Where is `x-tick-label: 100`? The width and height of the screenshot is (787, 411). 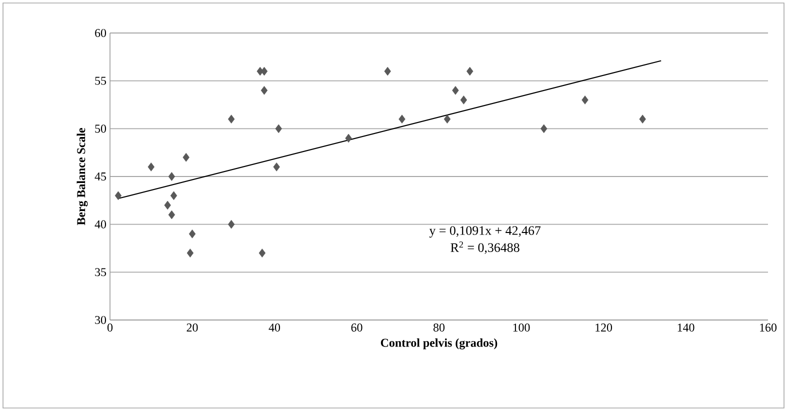
x-tick-label: 100 is located at coordinates (521, 328).